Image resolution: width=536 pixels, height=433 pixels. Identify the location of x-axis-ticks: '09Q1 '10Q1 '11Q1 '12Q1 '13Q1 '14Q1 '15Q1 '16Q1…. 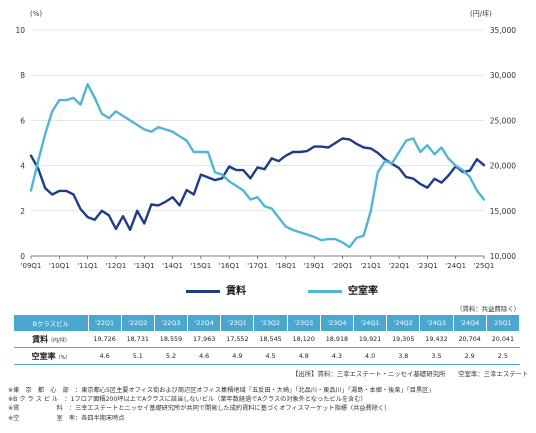
(258, 263).